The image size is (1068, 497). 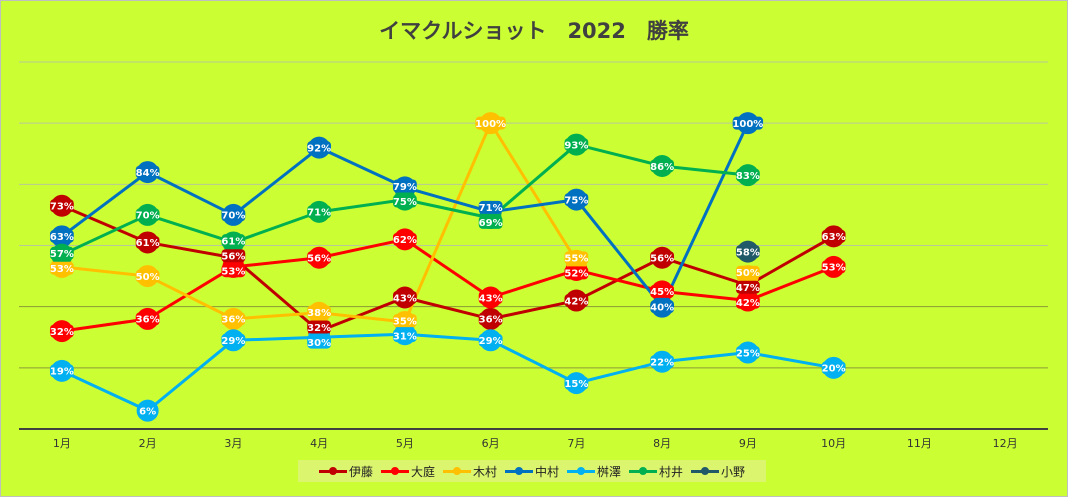 What do you see at coordinates (576, 443) in the screenshot?
I see `x-tick-label: 7月` at bounding box center [576, 443].